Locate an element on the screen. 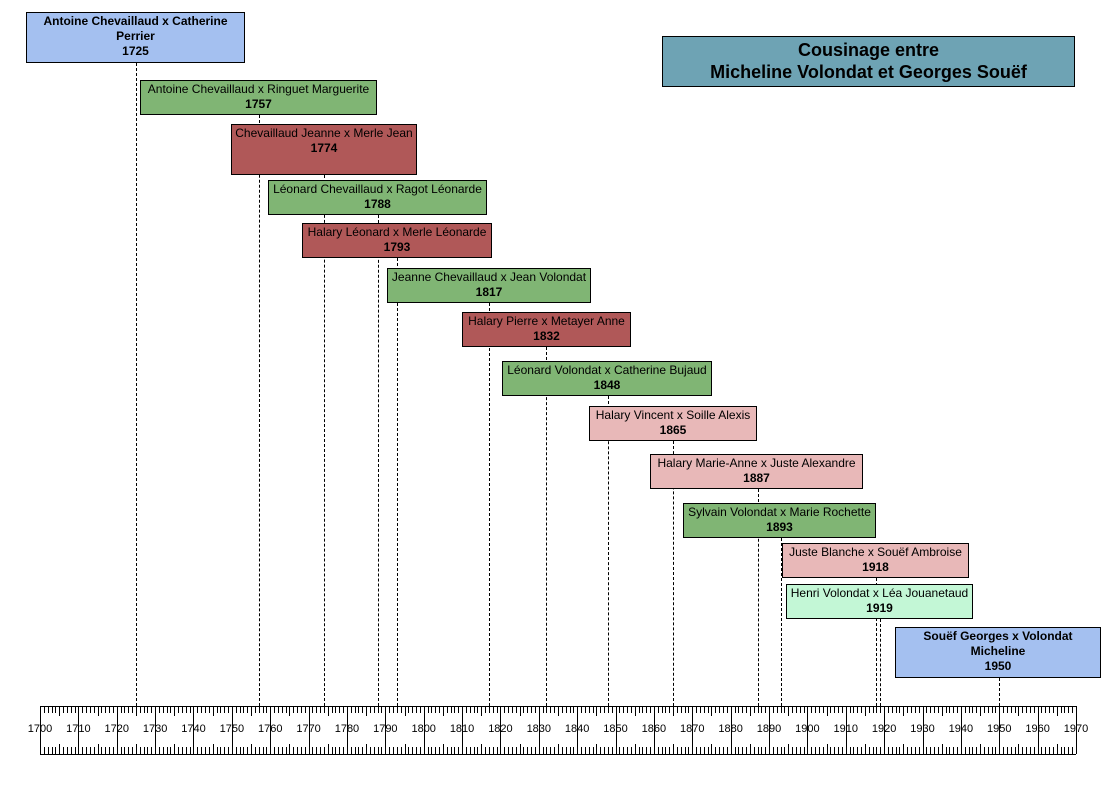 The height and width of the screenshot is (790, 1115). couple-year: 1793 is located at coordinates (397, 247).